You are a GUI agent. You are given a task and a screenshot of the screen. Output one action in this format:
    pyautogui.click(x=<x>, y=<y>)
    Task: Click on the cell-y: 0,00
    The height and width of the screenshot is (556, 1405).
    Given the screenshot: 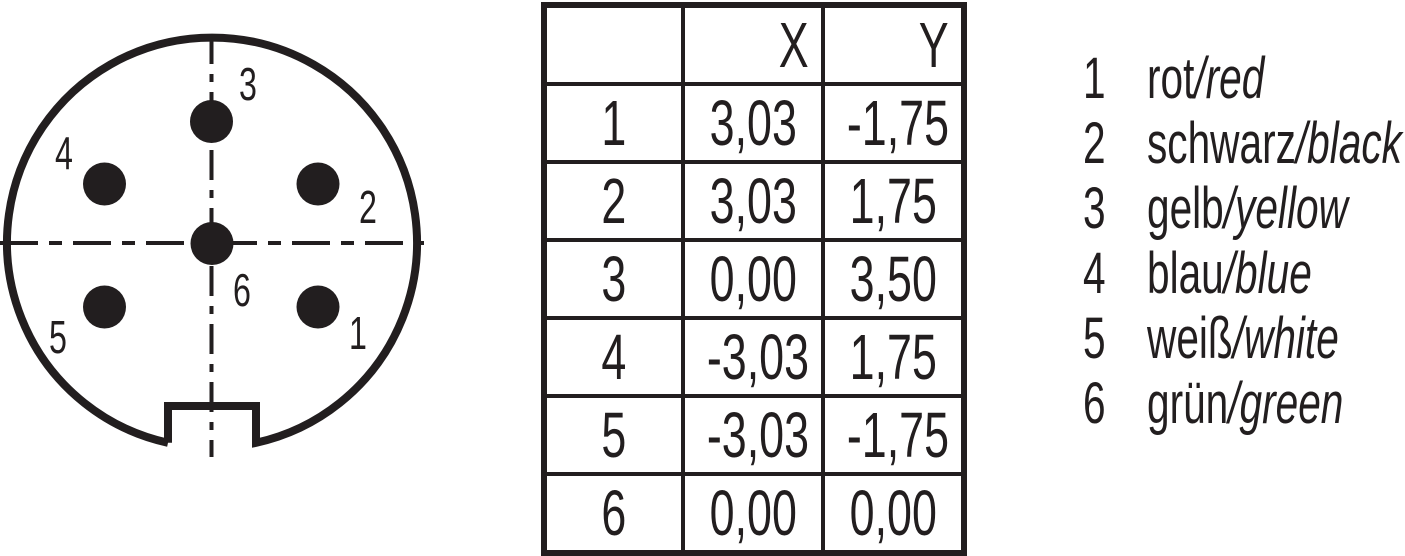 What is the action you would take?
    pyautogui.click(x=893, y=513)
    